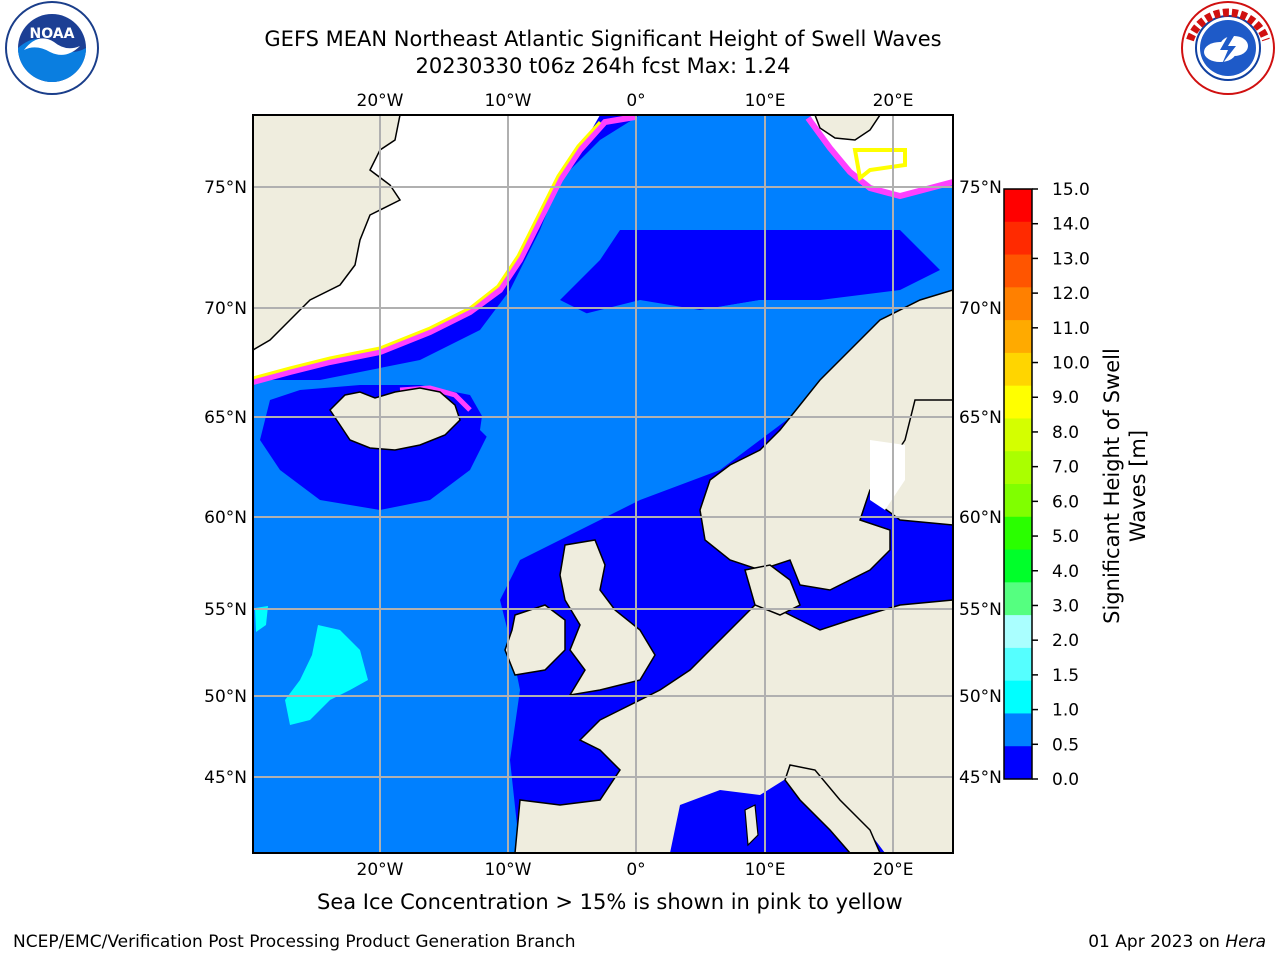  Describe the element at coordinates (847, 128) in the screenshot. I see `land-svalbard` at that location.